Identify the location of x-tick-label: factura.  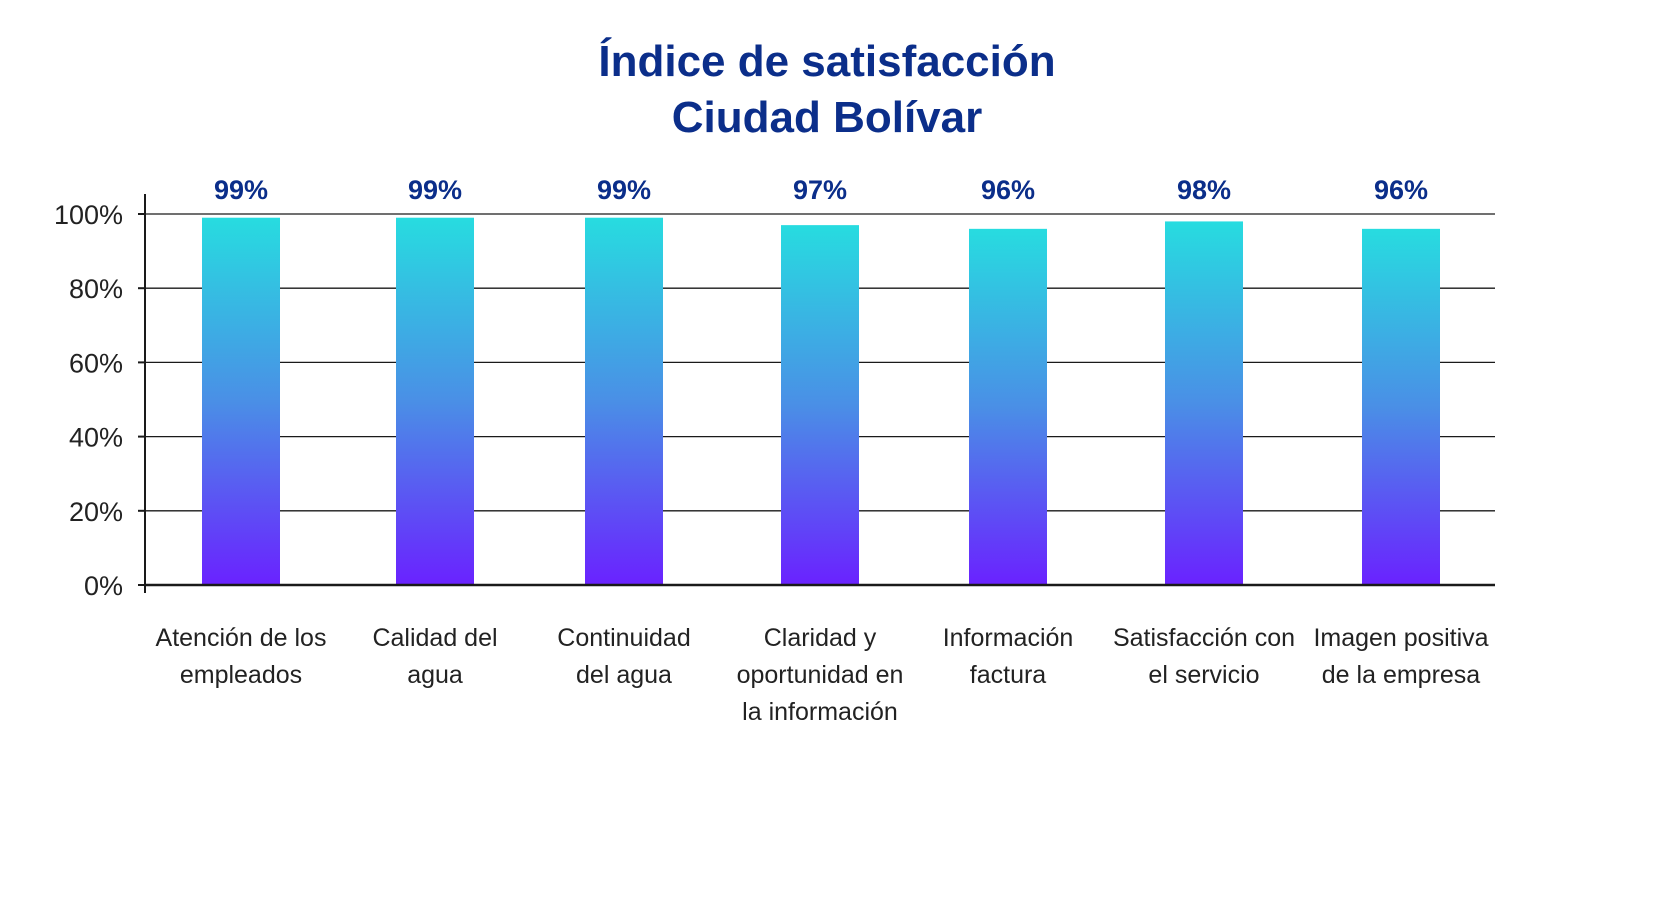
(1008, 675).